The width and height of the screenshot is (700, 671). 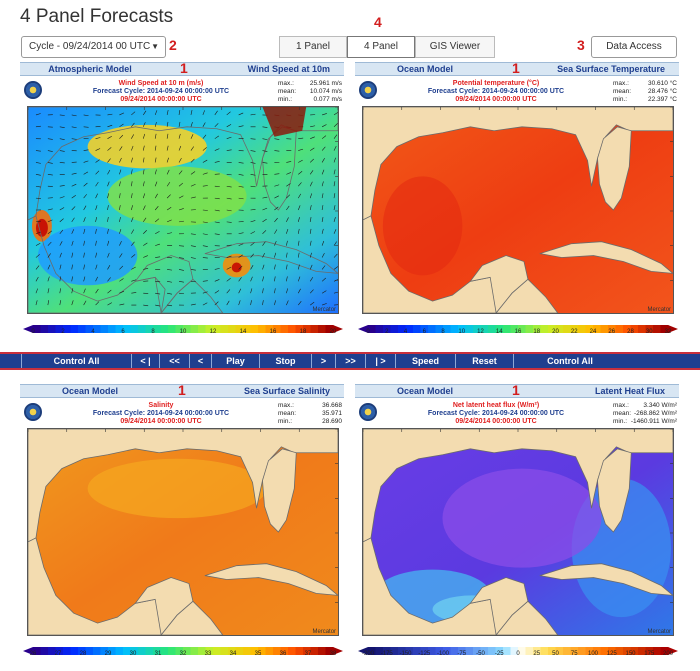 I want to click on panel-model-label: Atmospheric Model, so click(x=90, y=69).